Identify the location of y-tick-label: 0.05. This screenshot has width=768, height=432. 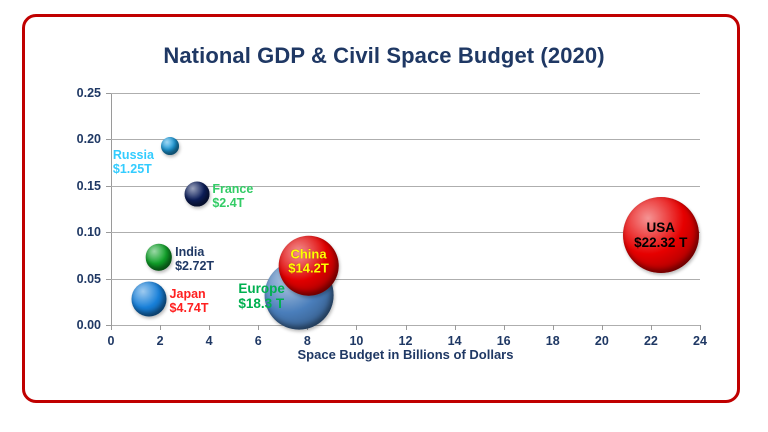
(88, 278).